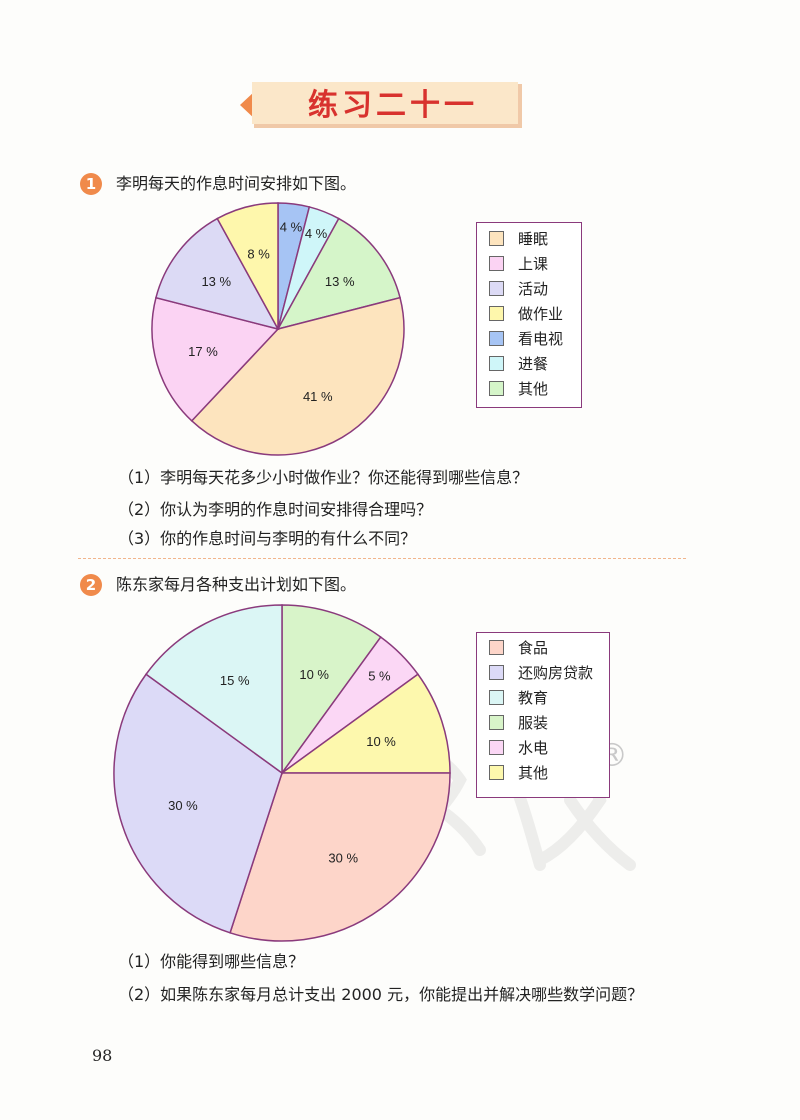 The image size is (800, 1120). I want to click on page-number: 98, so click(102, 1055).